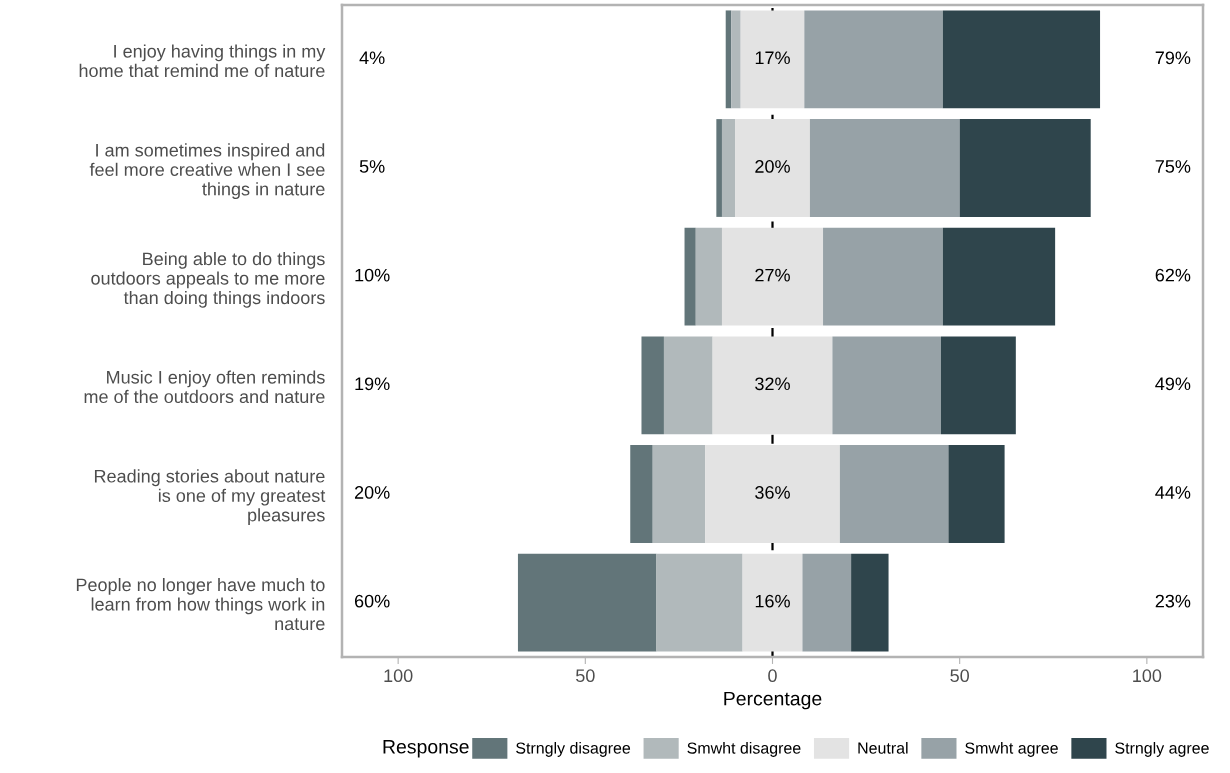 This screenshot has height=773, width=1230. Describe the element at coordinates (773, 700) in the screenshot. I see `x-axis-title: Percentage` at that location.